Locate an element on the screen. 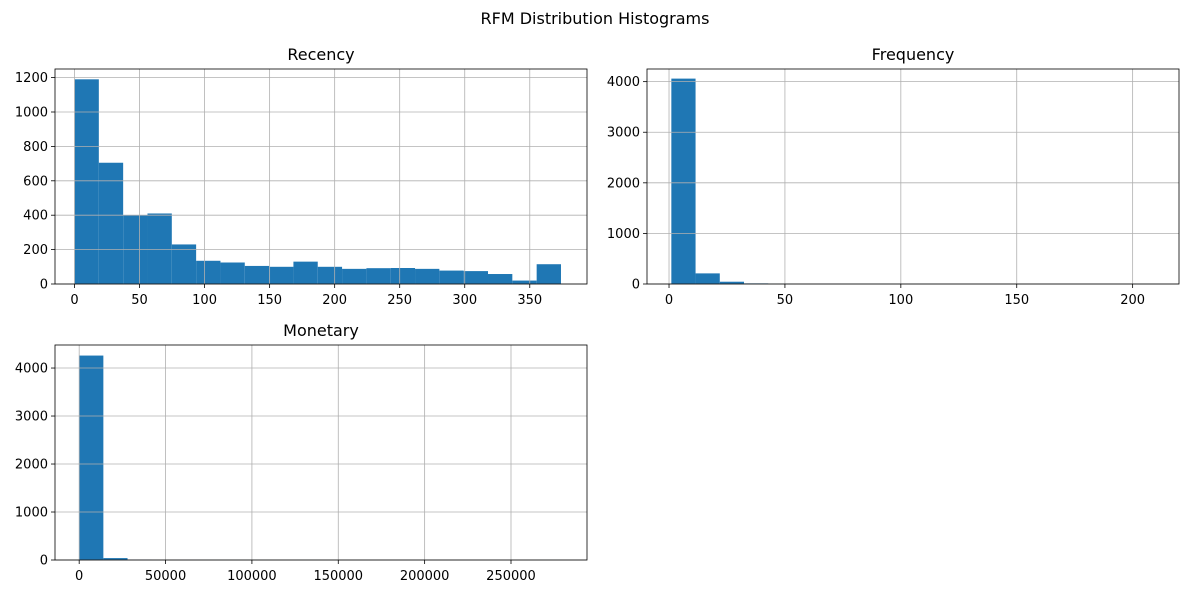  monetary-bars is located at coordinates (321, 457).